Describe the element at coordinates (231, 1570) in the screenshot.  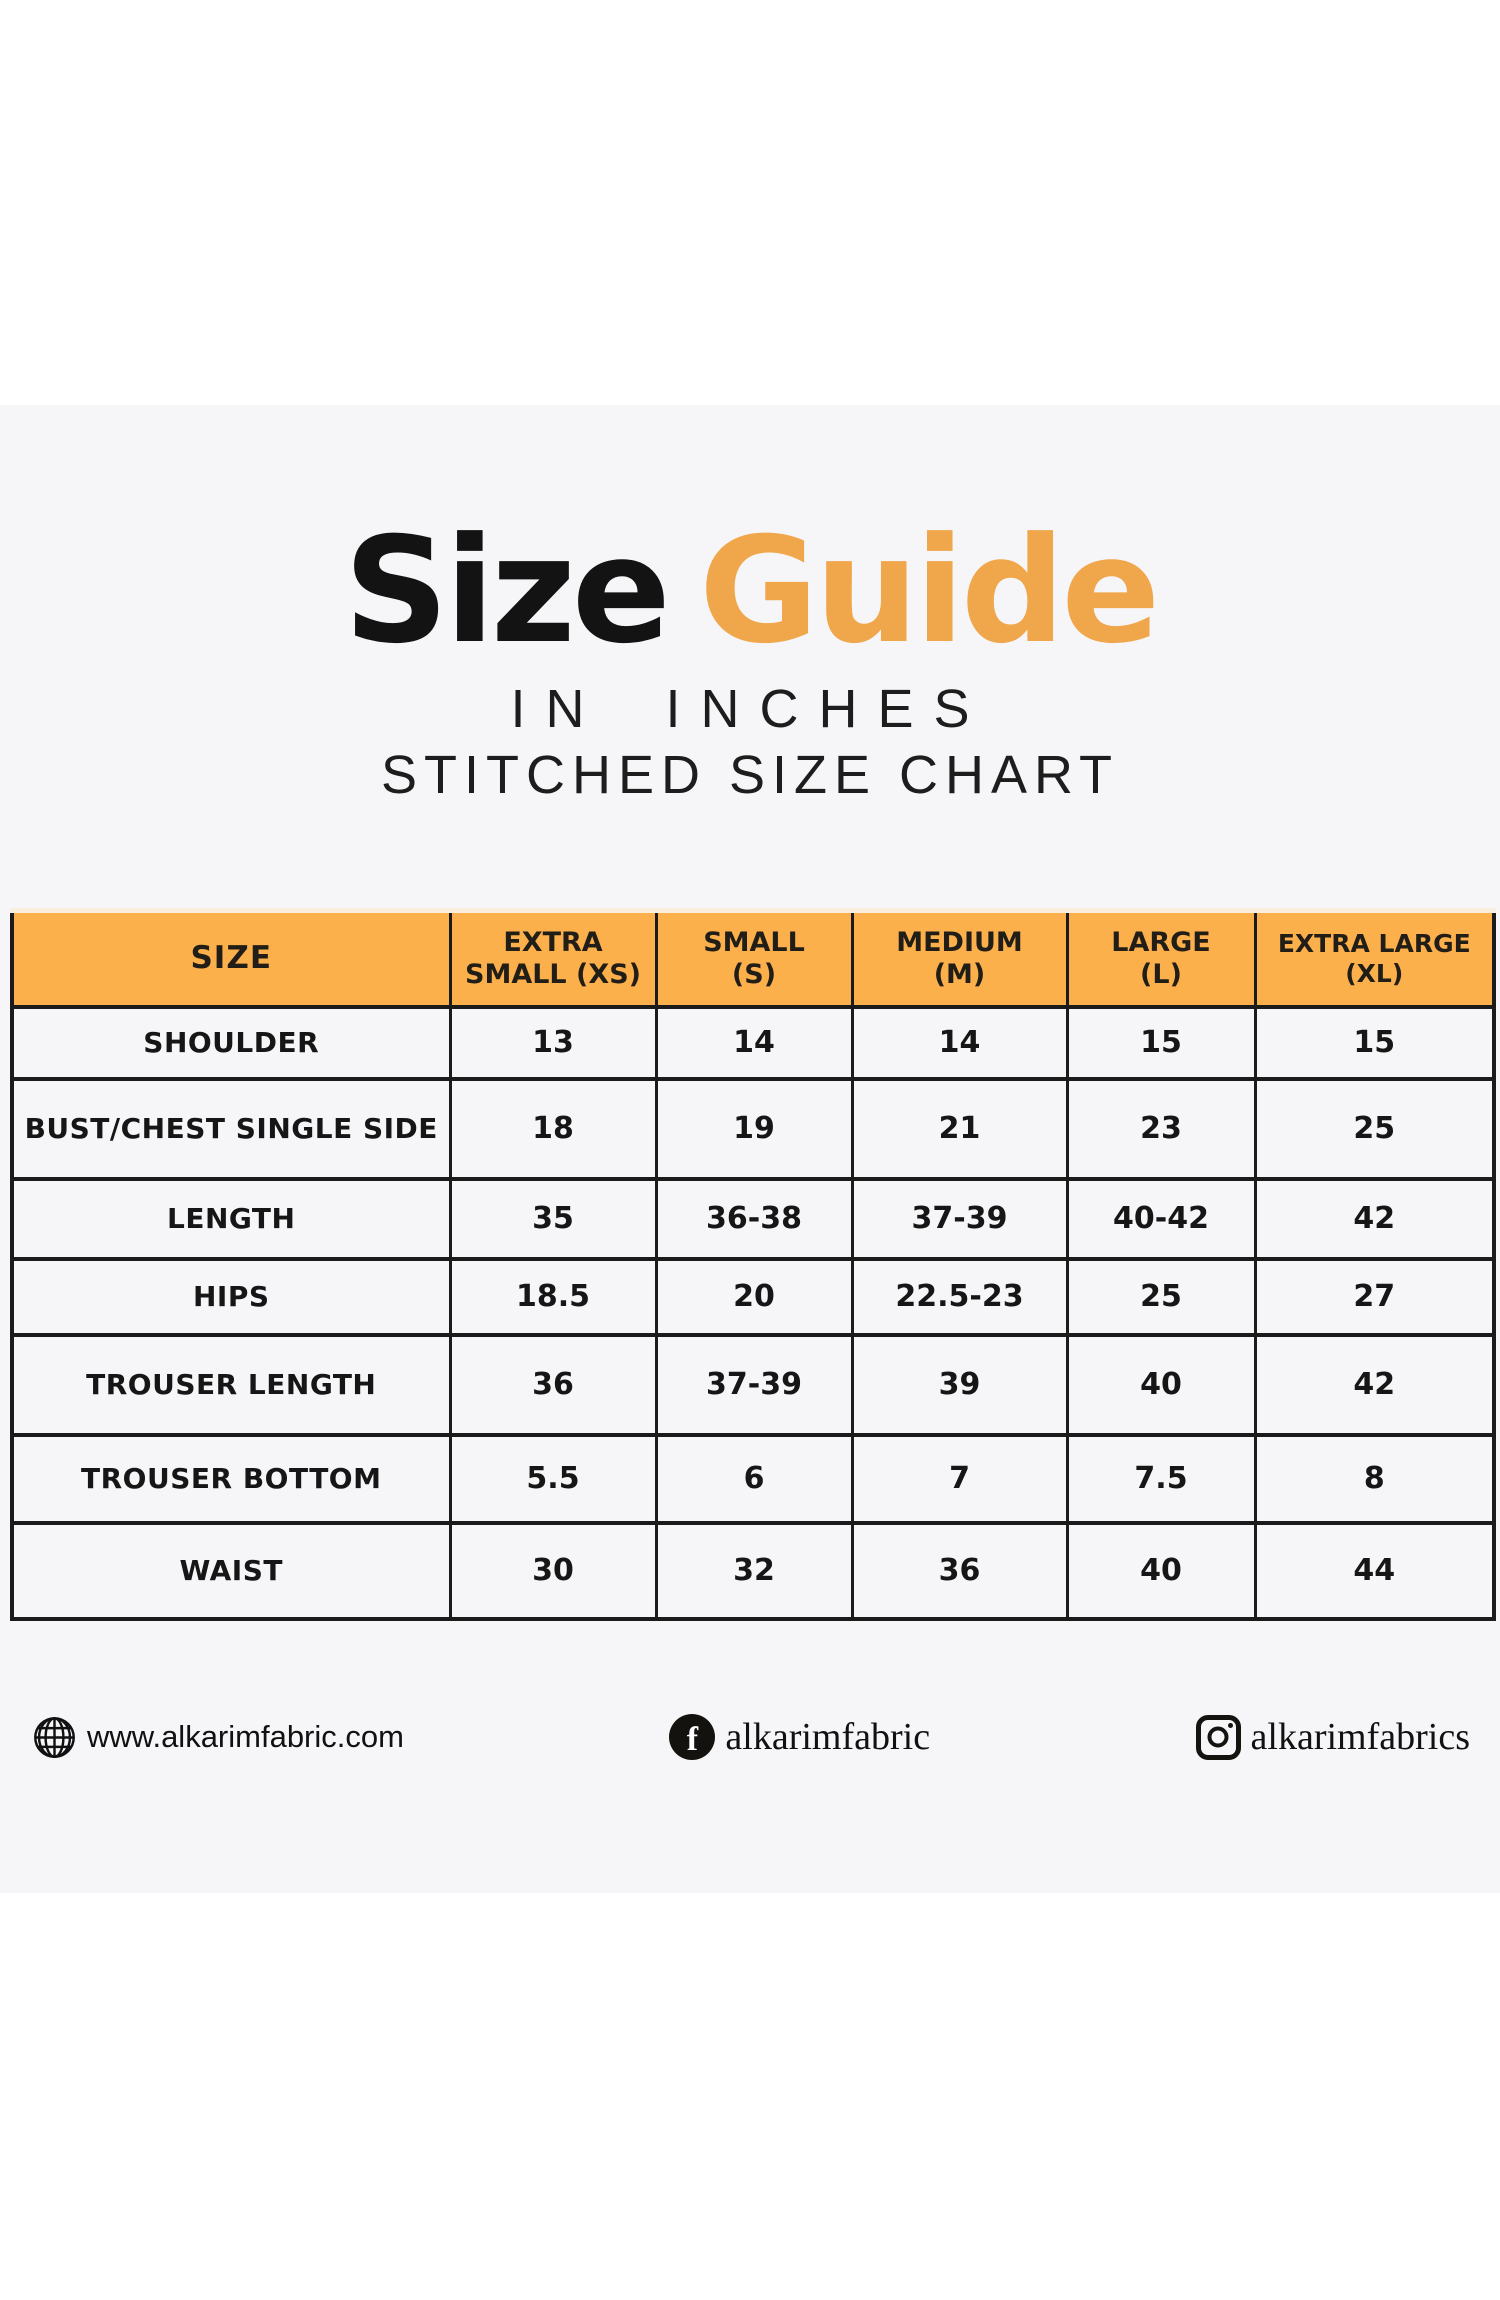
I see `row-label: WAIST` at that location.